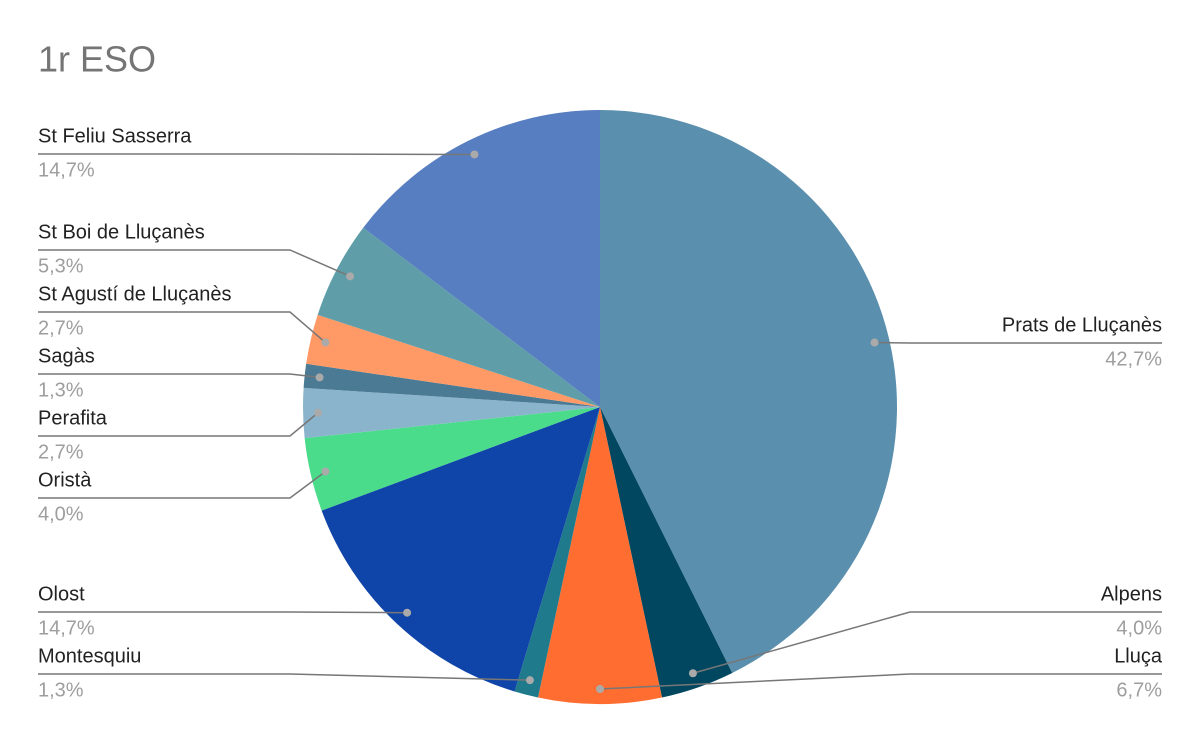 This screenshot has width=1200, height=742. I want to click on slice-label: Perafita, so click(73, 418).